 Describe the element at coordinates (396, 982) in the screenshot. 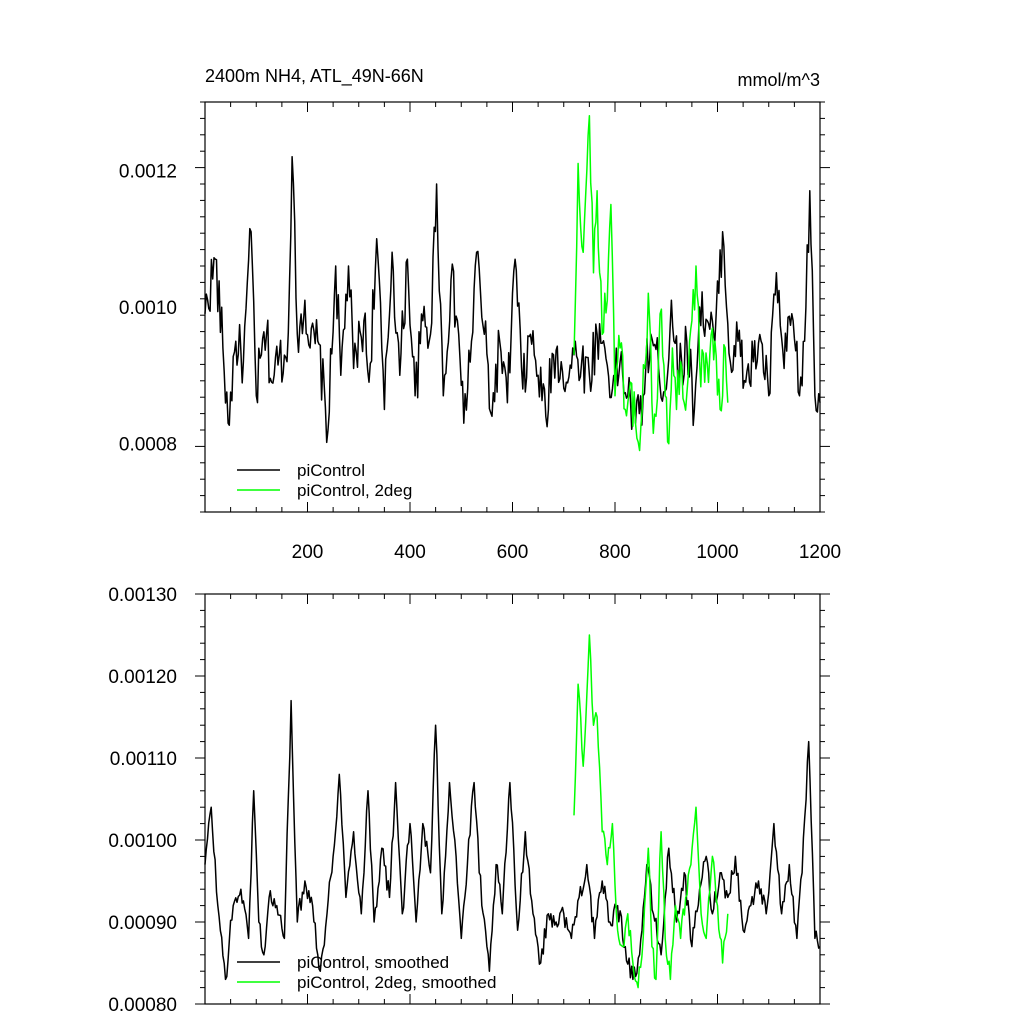

I see `legend-label: piControl, 2deg, smoothed` at that location.